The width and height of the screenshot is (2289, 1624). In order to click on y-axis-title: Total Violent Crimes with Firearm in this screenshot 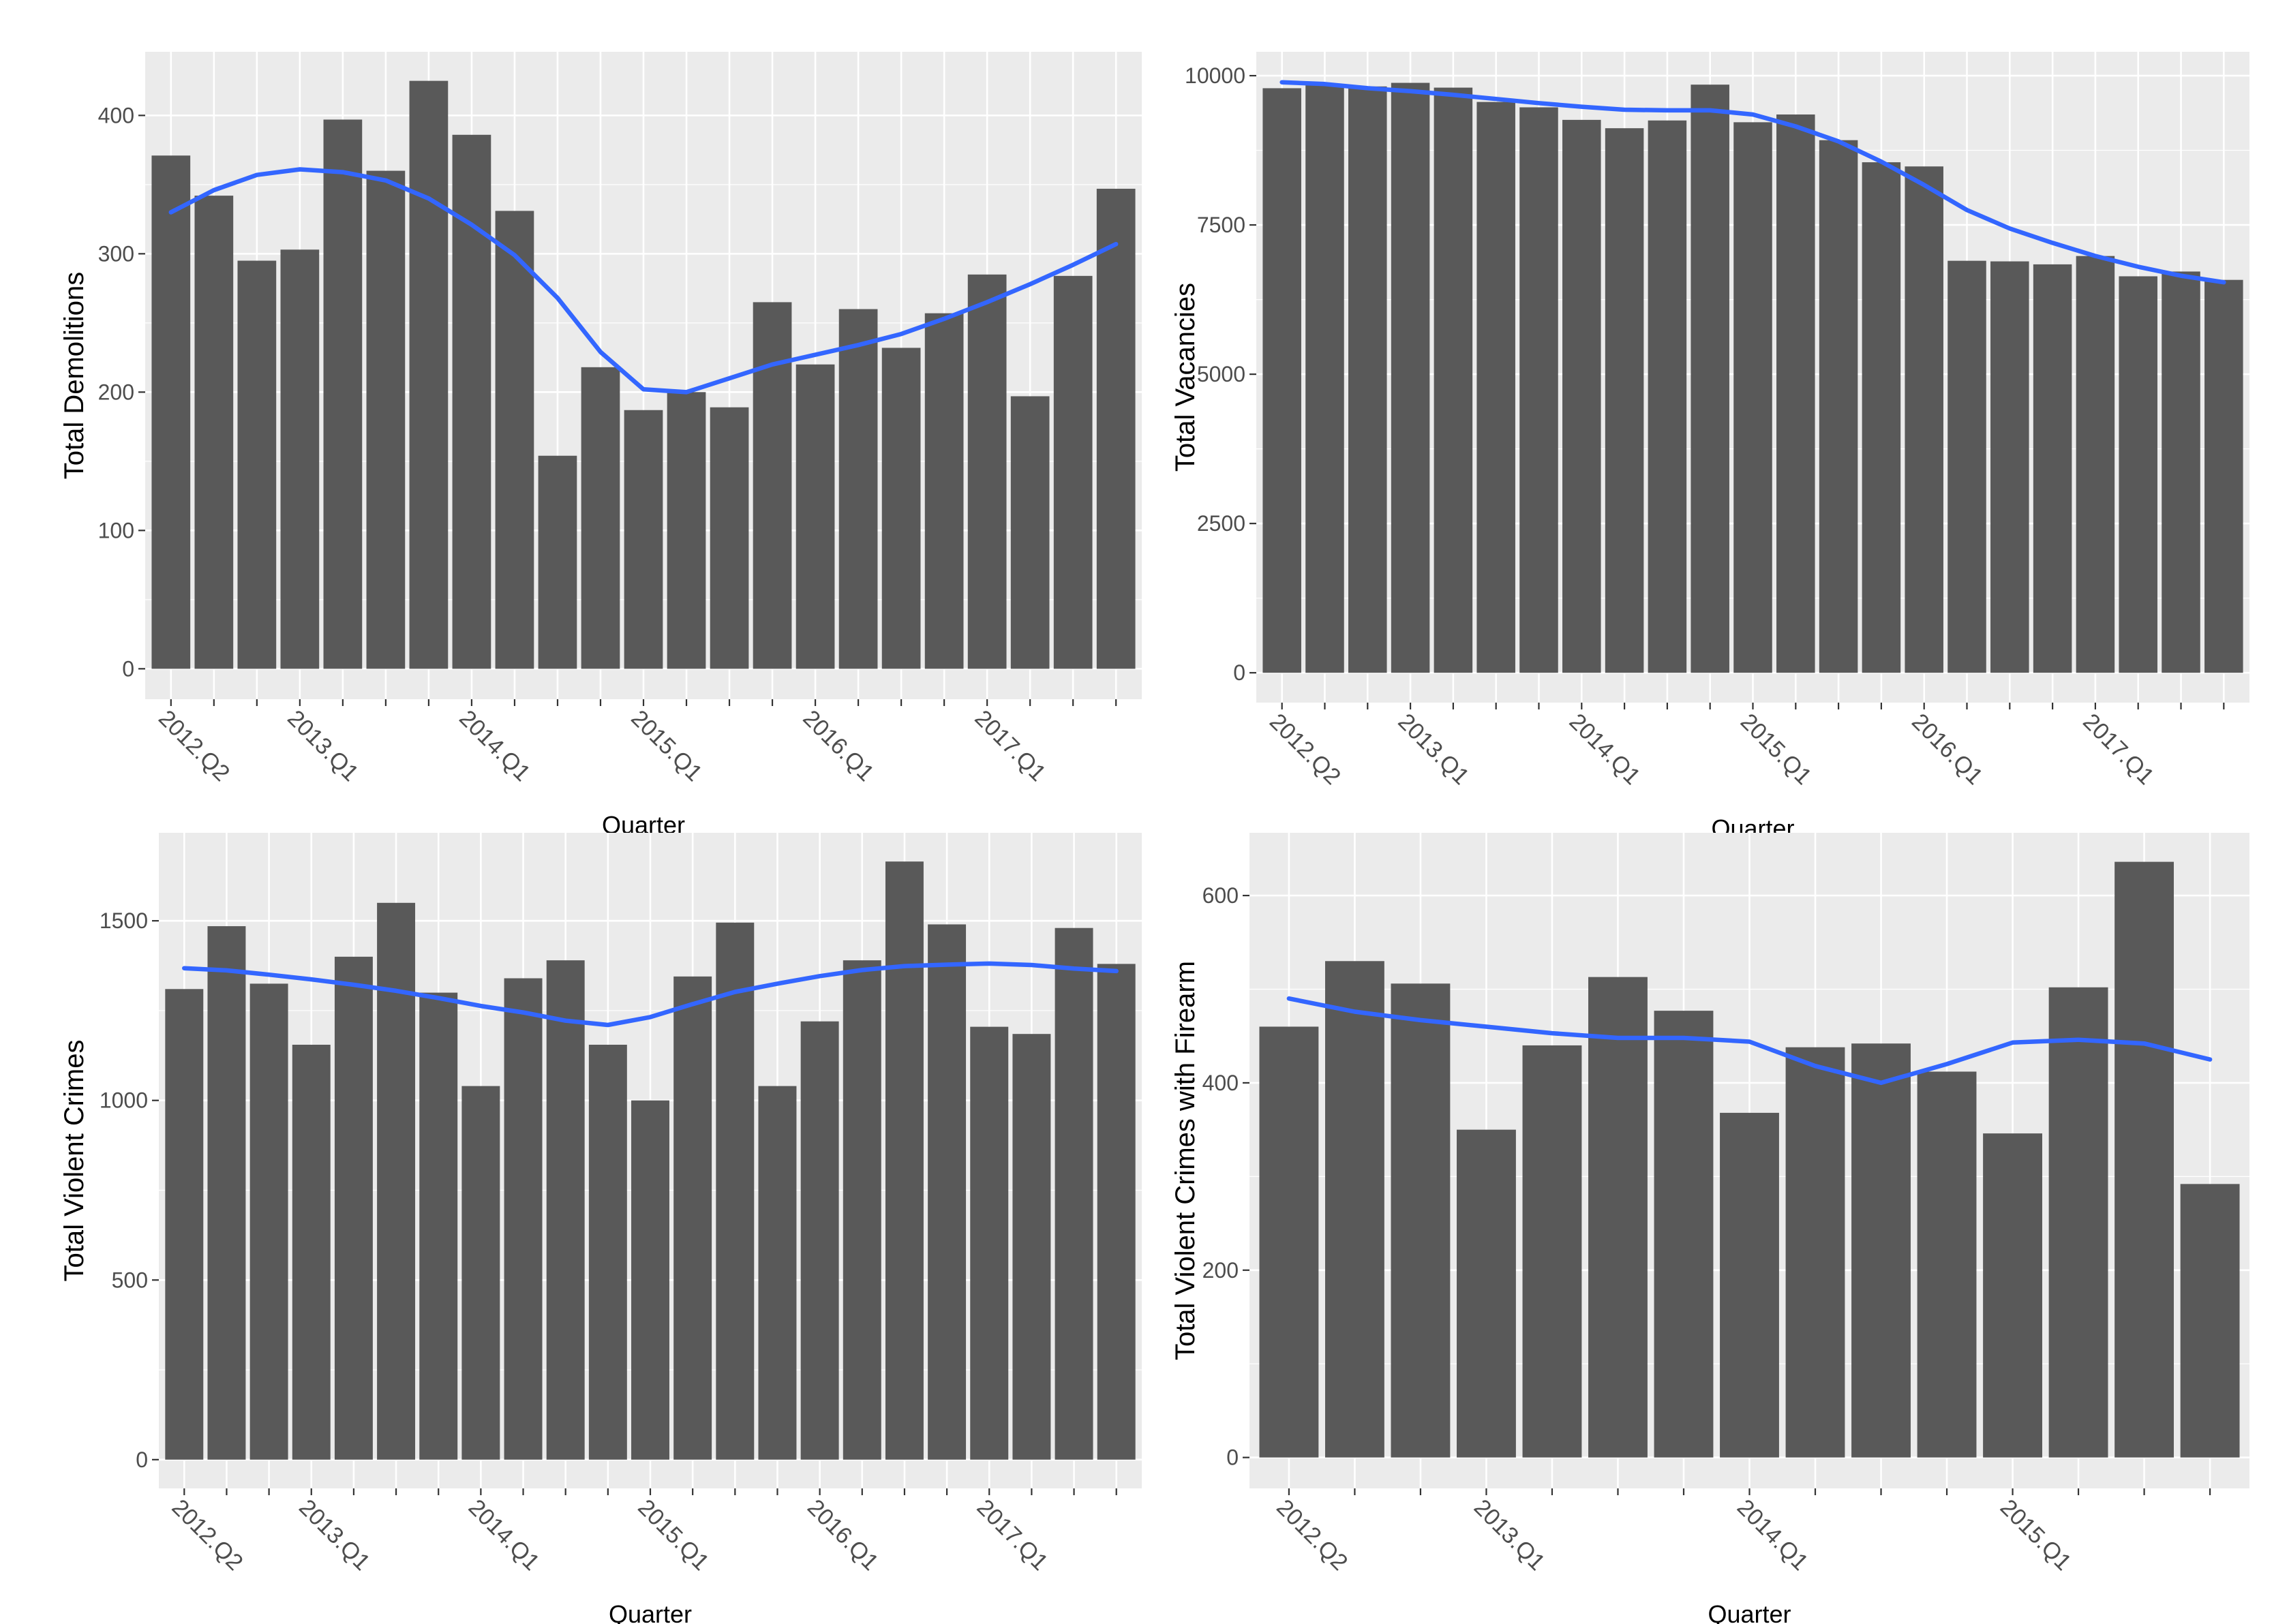, I will do `click(1185, 1160)`.